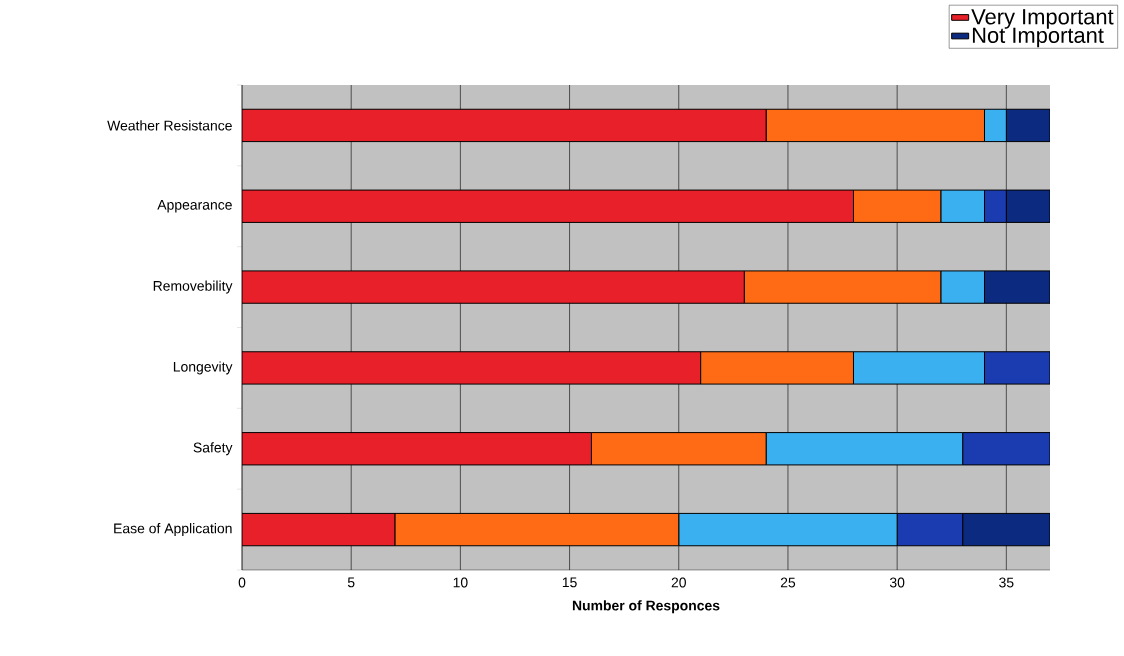  Describe the element at coordinates (646, 607) in the screenshot. I see `x-axis-title: Number of Responces` at that location.